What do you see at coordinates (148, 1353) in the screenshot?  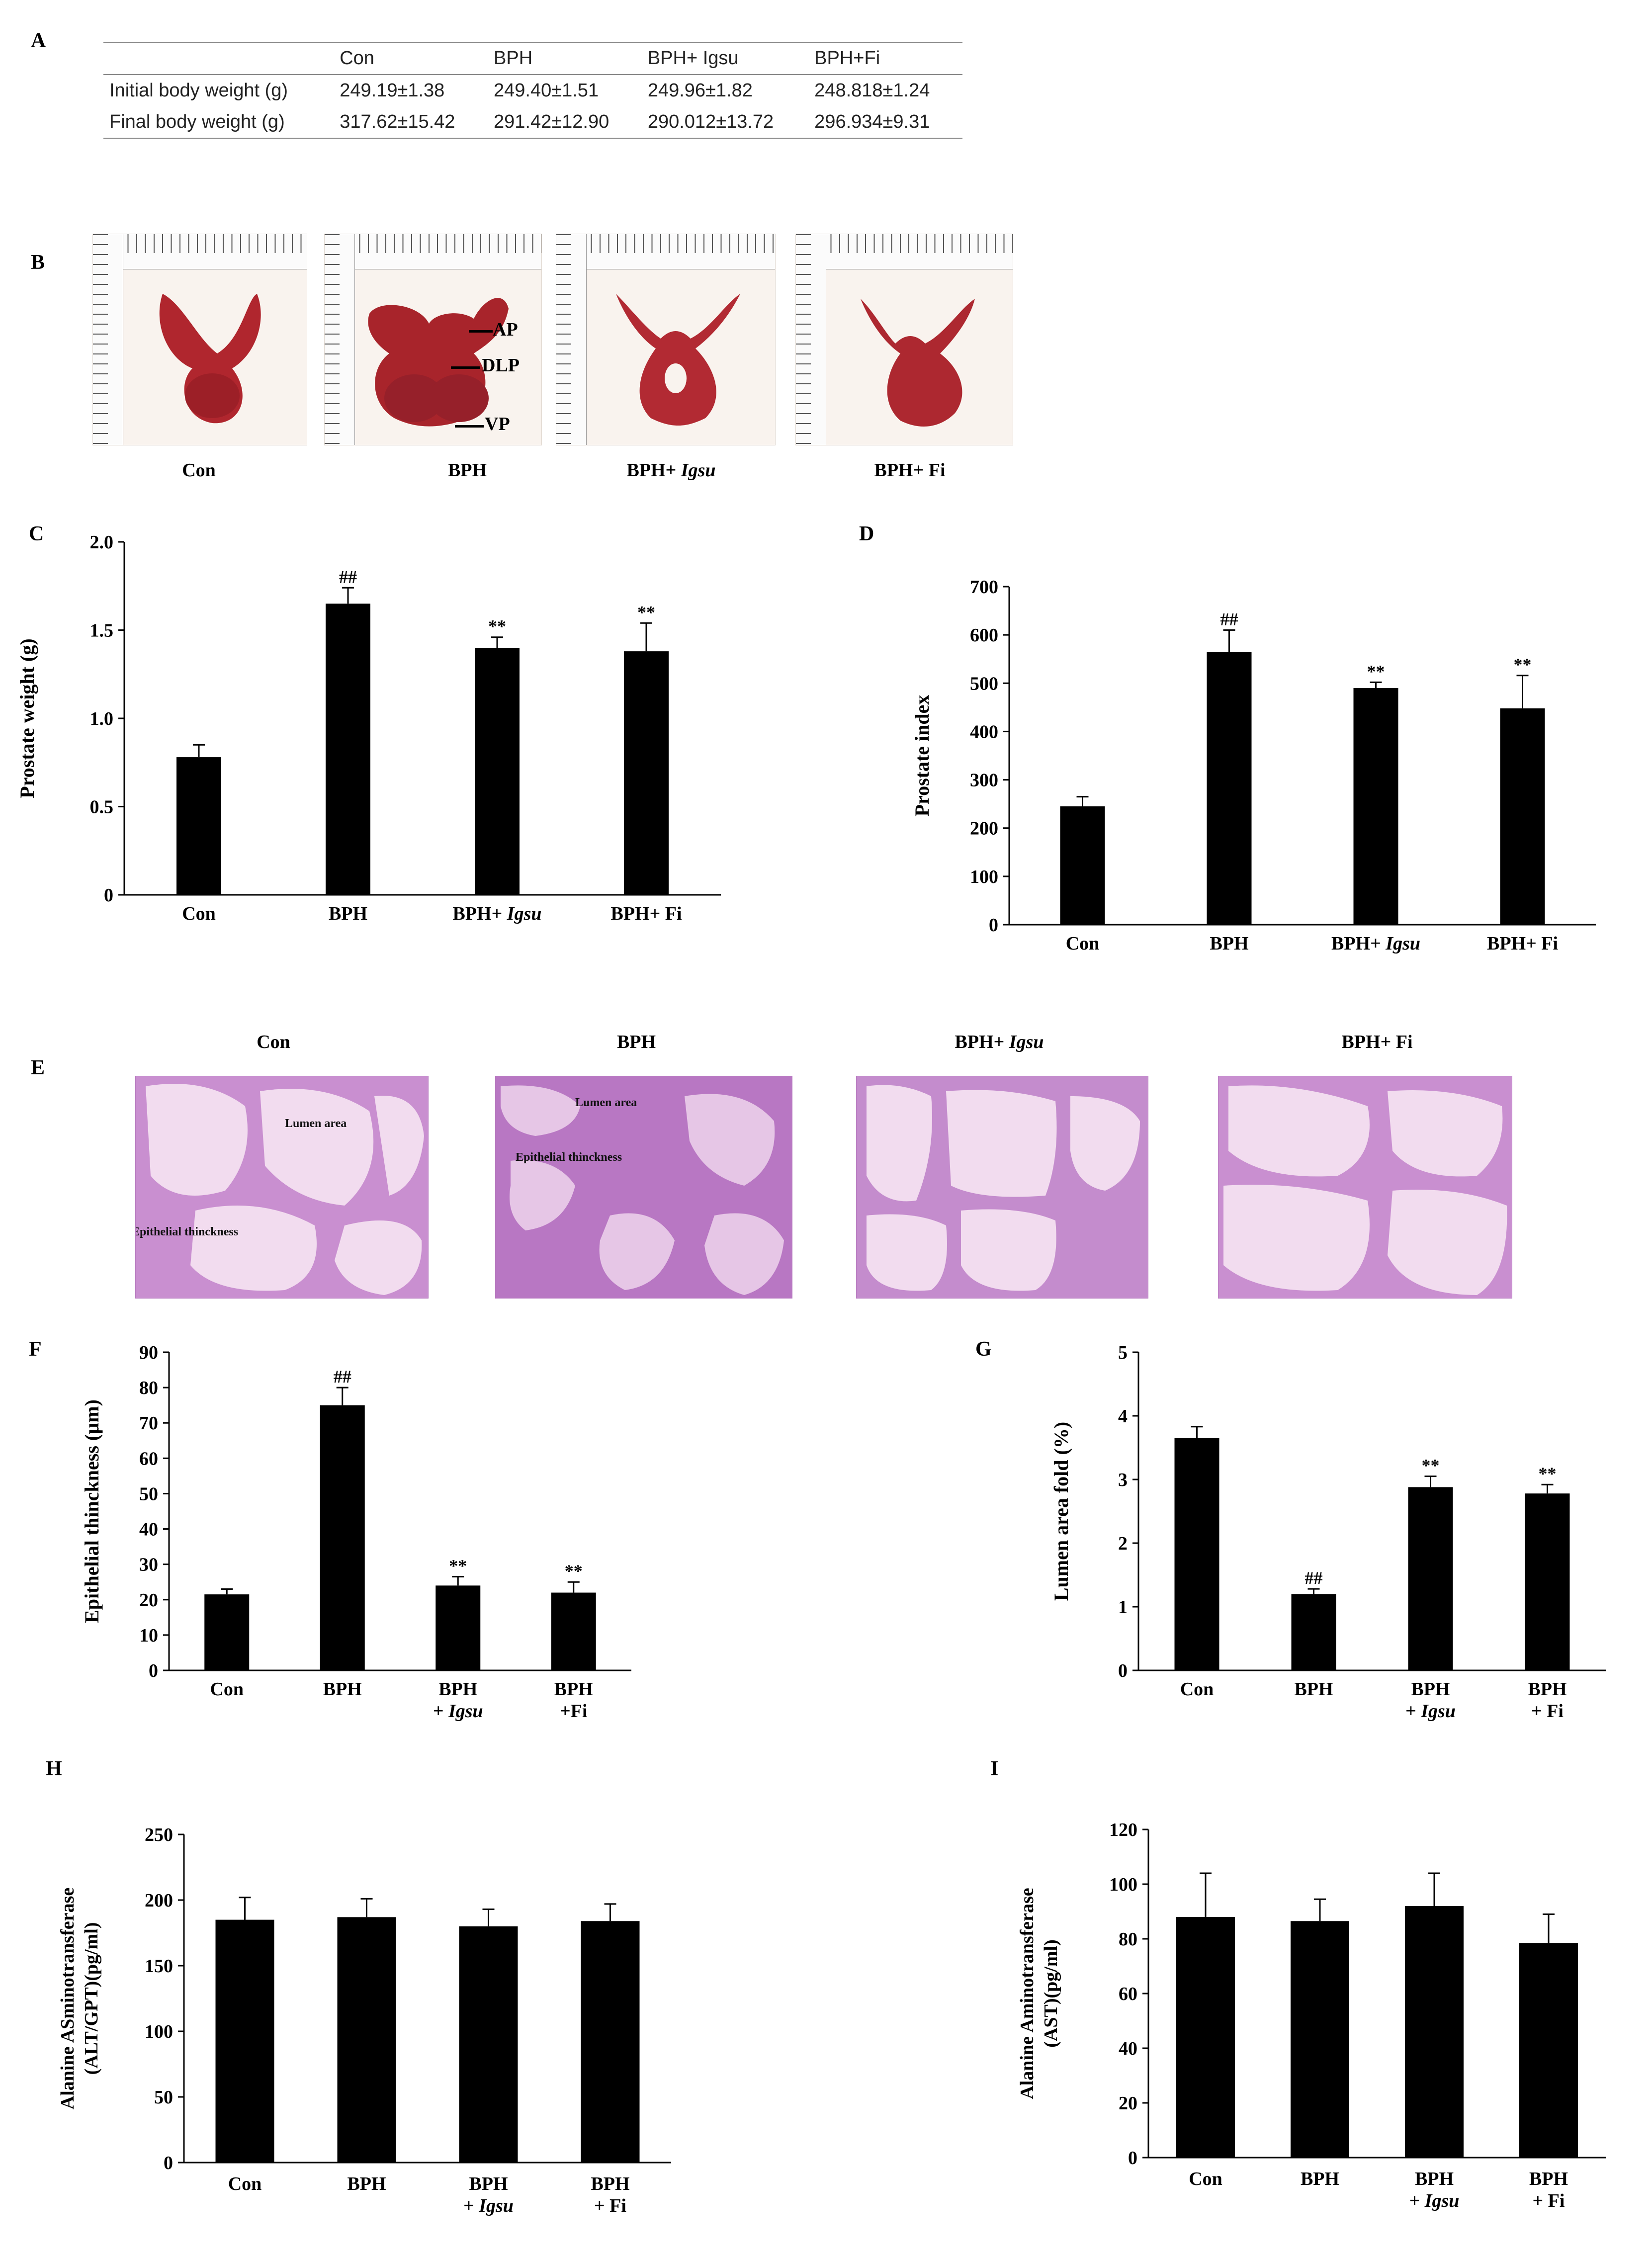 I see `y-tick-label: 90` at bounding box center [148, 1353].